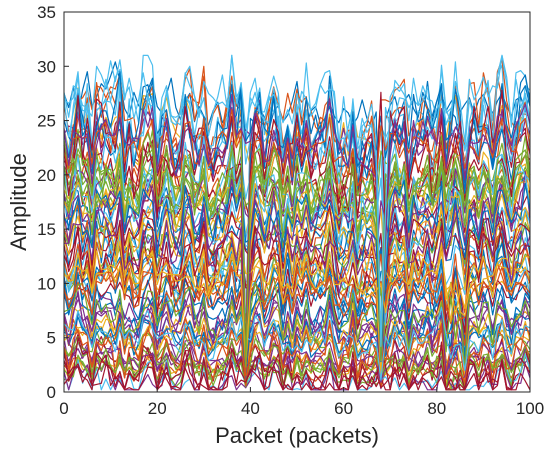  What do you see at coordinates (46, 121) in the screenshot?
I see `y-tick-label: 25` at bounding box center [46, 121].